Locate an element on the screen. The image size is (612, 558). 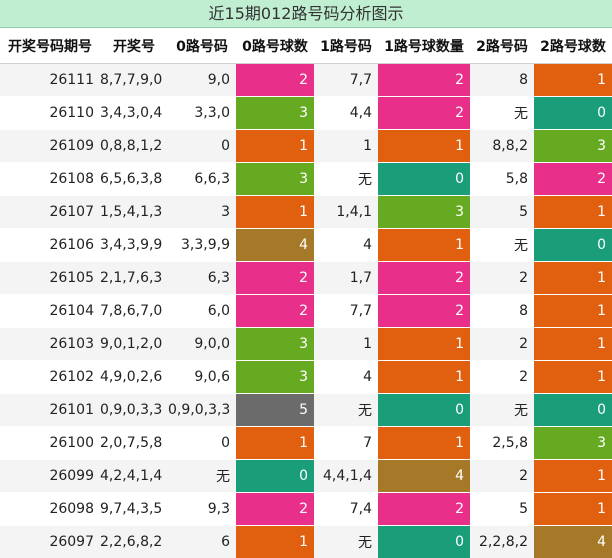
cell-issue: 26100 is located at coordinates (50, 443).